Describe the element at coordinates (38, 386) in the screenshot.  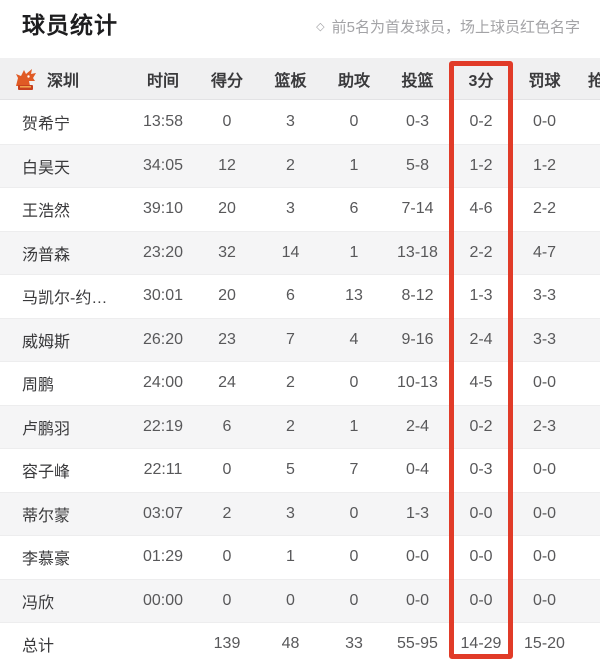
I see `player-name: 周鹏` at that location.